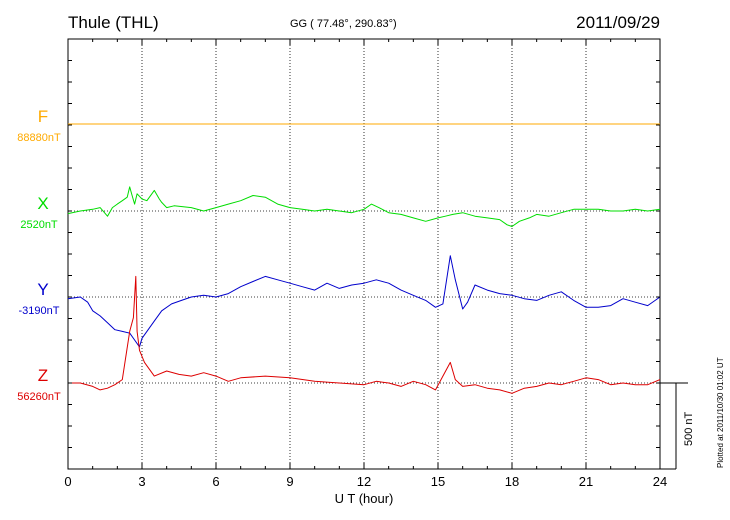 The image size is (730, 520). Describe the element at coordinates (618, 22) in the screenshot. I see `date-label: 2011/09/29` at that location.